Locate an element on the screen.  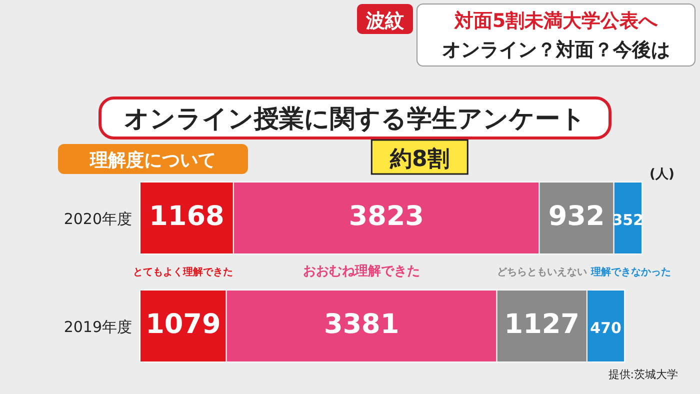
data-label: 3381 is located at coordinates (362, 324).